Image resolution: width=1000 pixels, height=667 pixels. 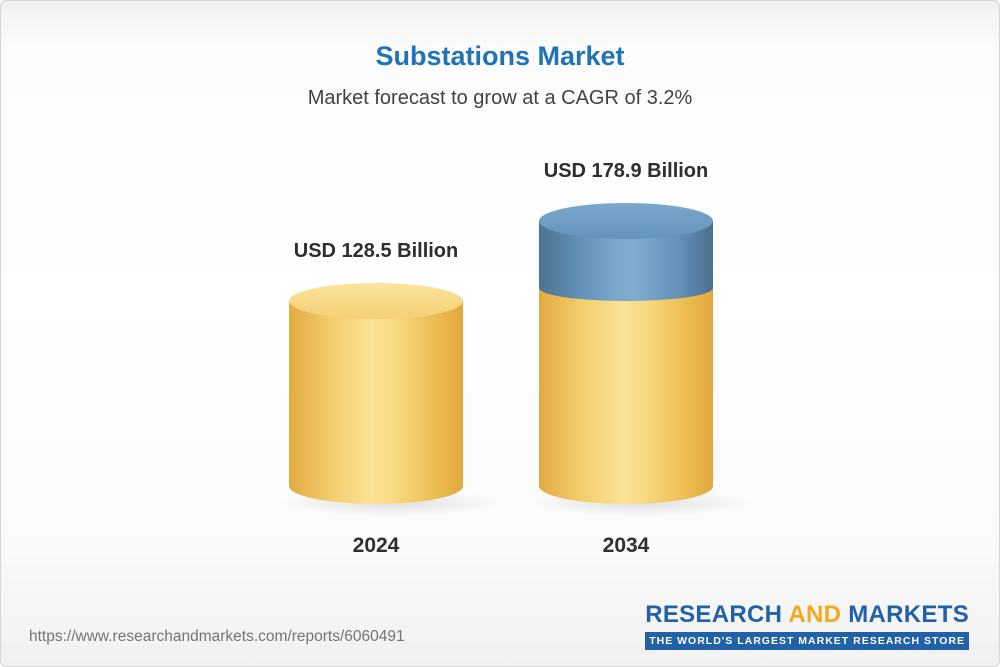 I want to click on logo-word-research: RESEARCH, so click(x=714, y=614).